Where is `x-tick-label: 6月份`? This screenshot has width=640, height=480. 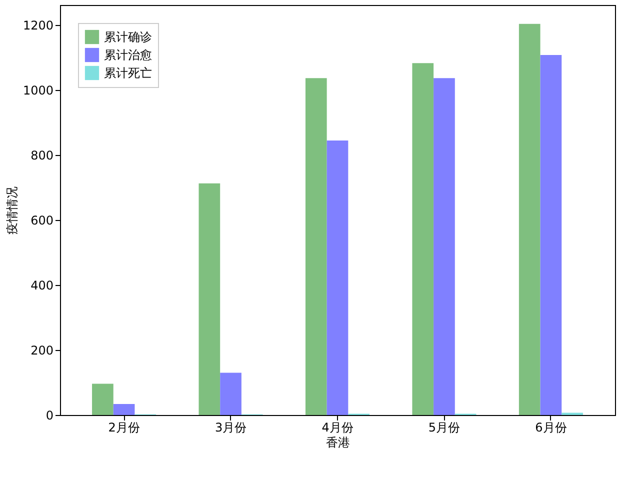
x-tick-label: 6月份 is located at coordinates (551, 427).